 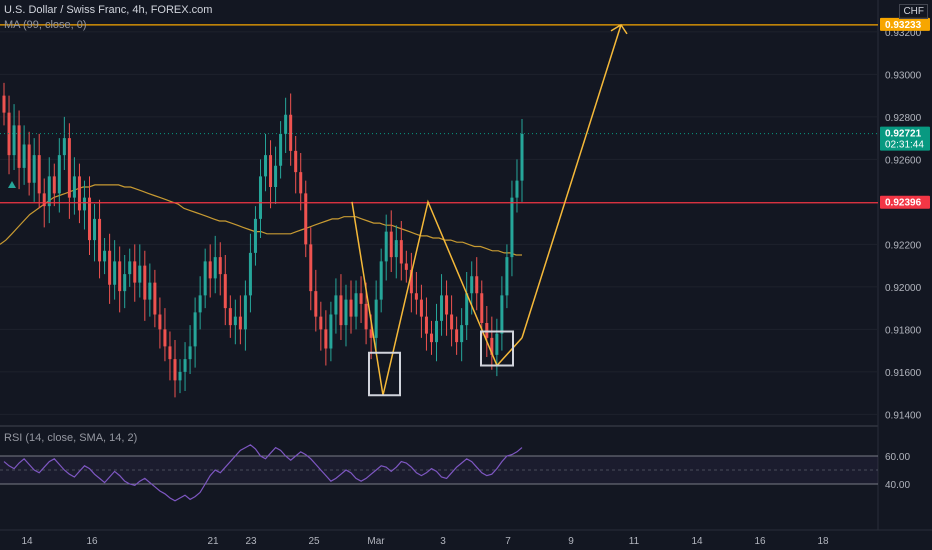 I want to click on price-tick-label: 0.91400, so click(x=903, y=415).